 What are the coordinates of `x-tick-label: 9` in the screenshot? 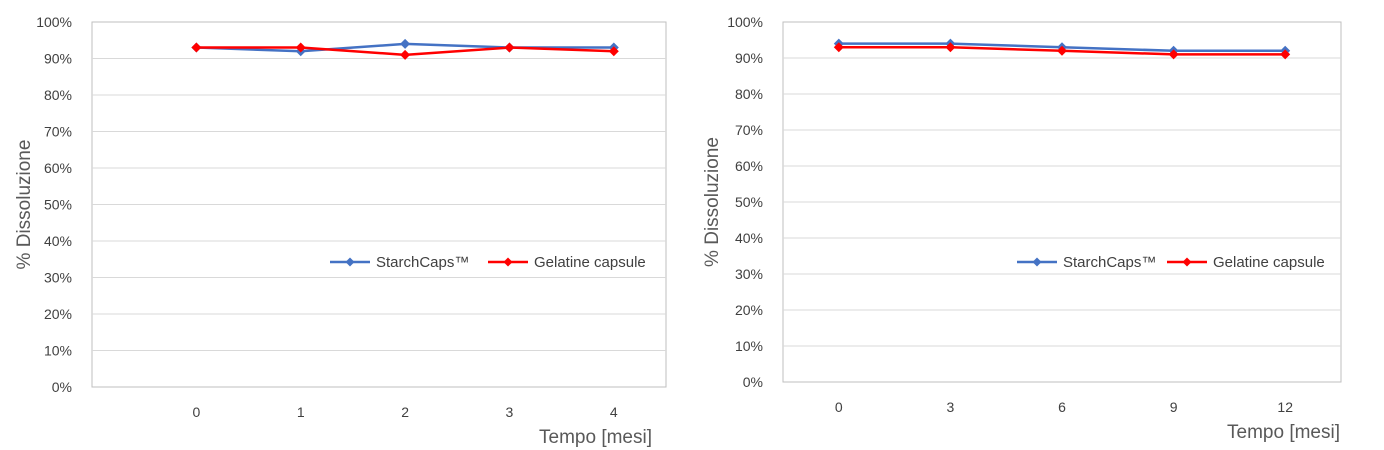 It's located at (1174, 407).